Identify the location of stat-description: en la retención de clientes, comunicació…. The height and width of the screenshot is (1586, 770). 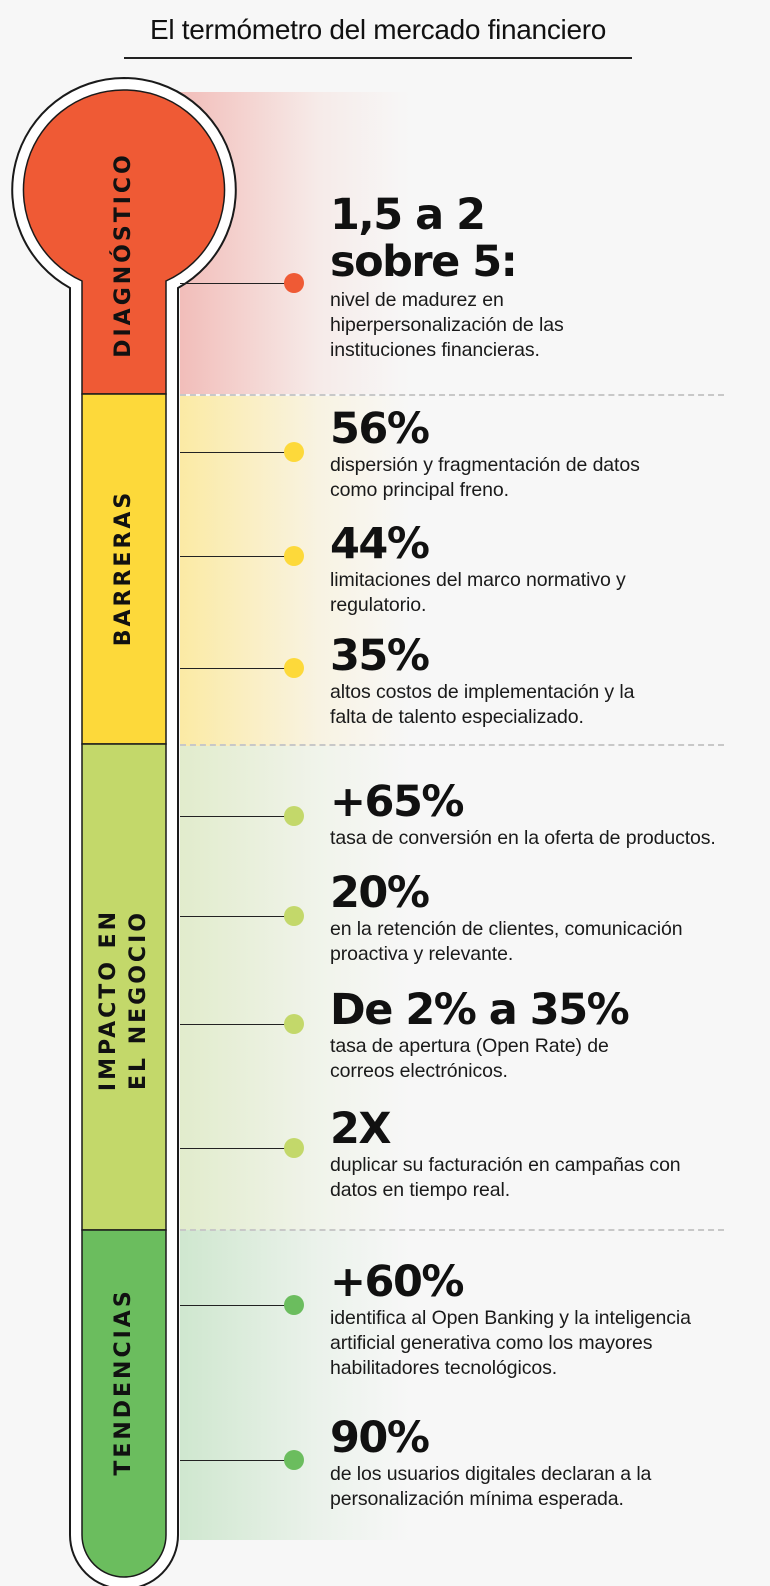
(506, 942).